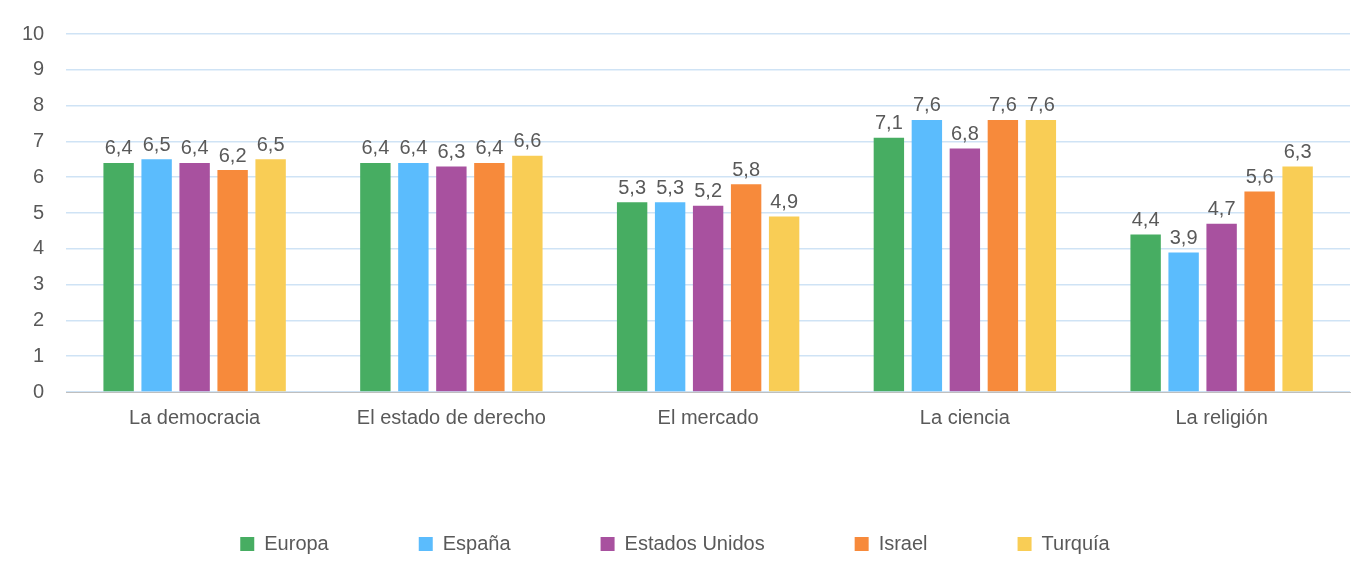 This screenshot has height=564, width=1356. I want to click on data-label: 5,8, so click(746, 168).